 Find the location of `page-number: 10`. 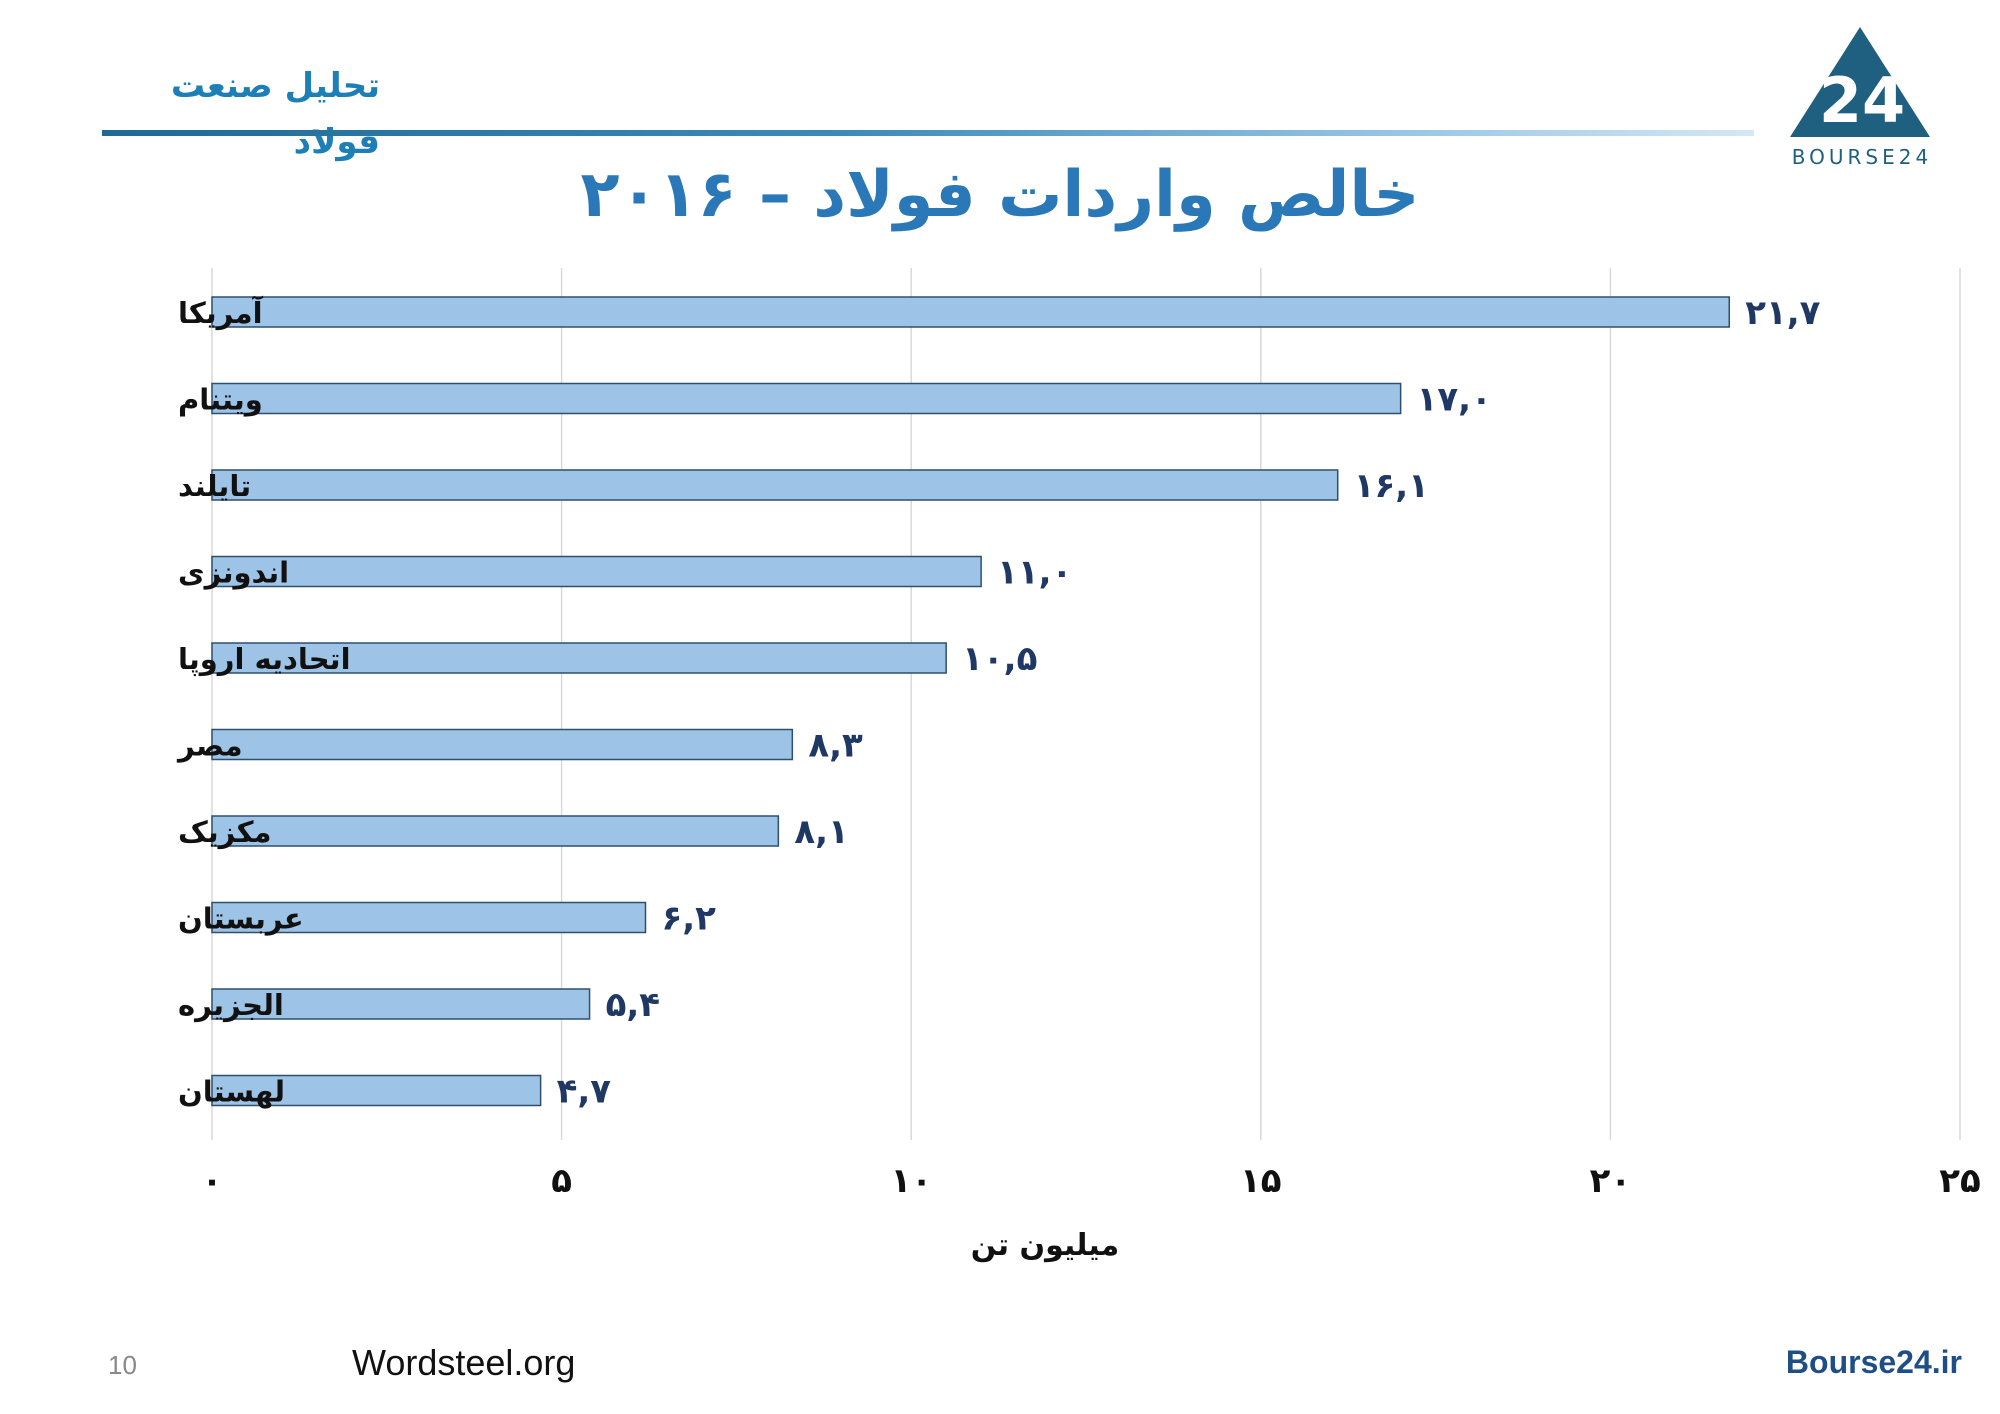

page-number: 10 is located at coordinates (122, 1365).